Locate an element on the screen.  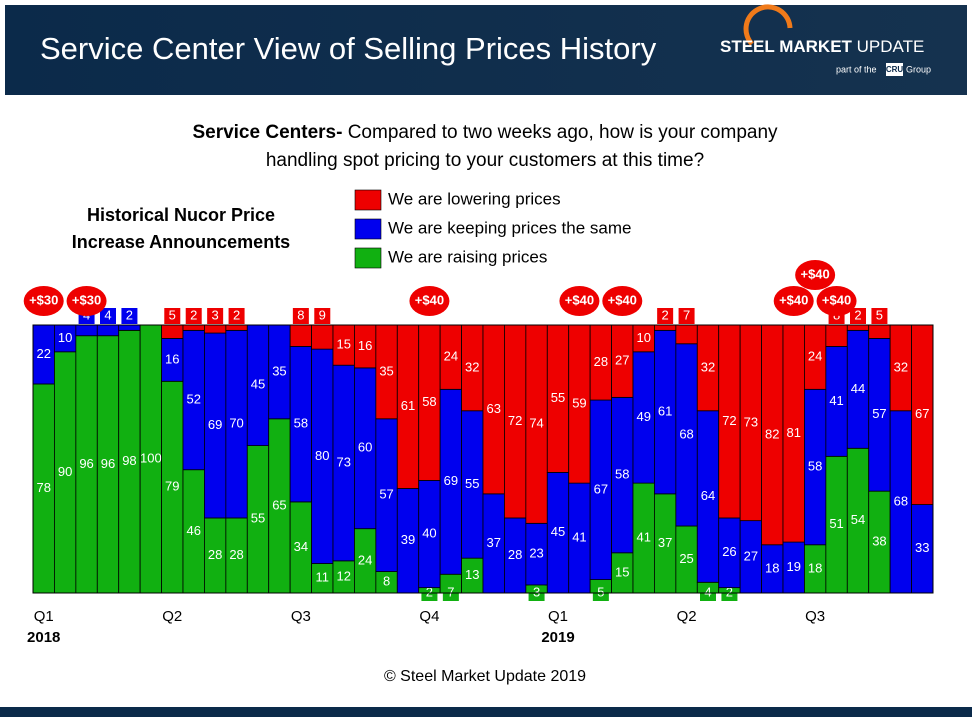
value-label: 61 is located at coordinates (408, 405).